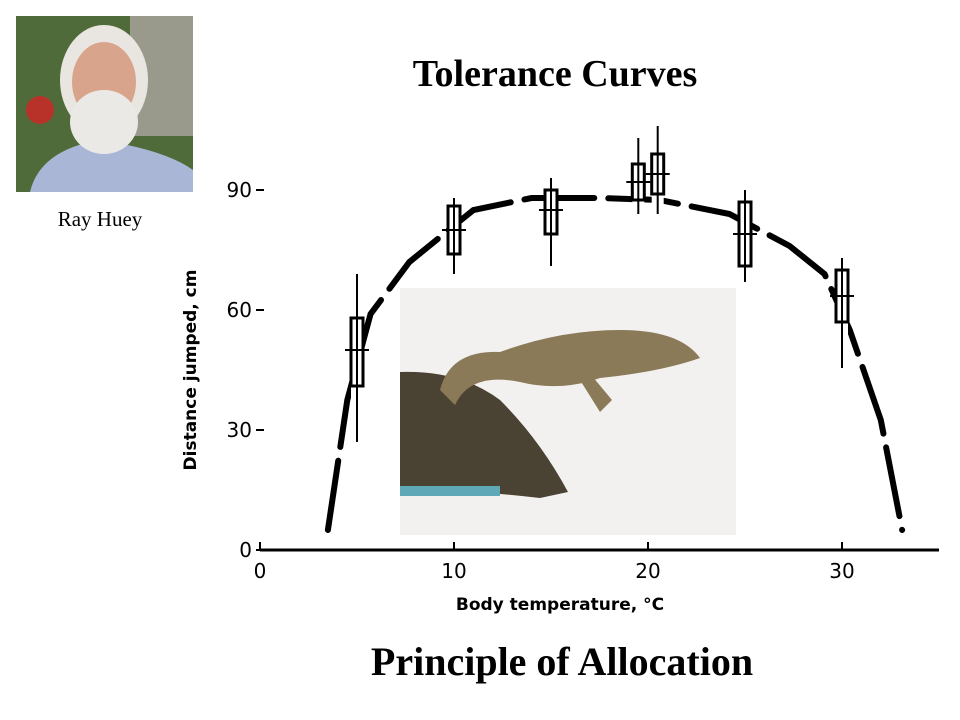 Image resolution: width=960 pixels, height=720 pixels. Describe the element at coordinates (453, 571) in the screenshot. I see `x-tick-label: 10` at that location.